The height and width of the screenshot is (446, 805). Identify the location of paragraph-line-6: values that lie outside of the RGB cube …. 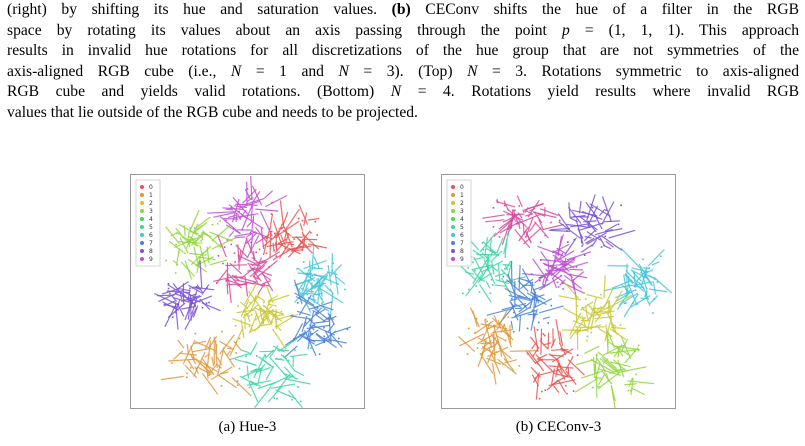
(212, 112).